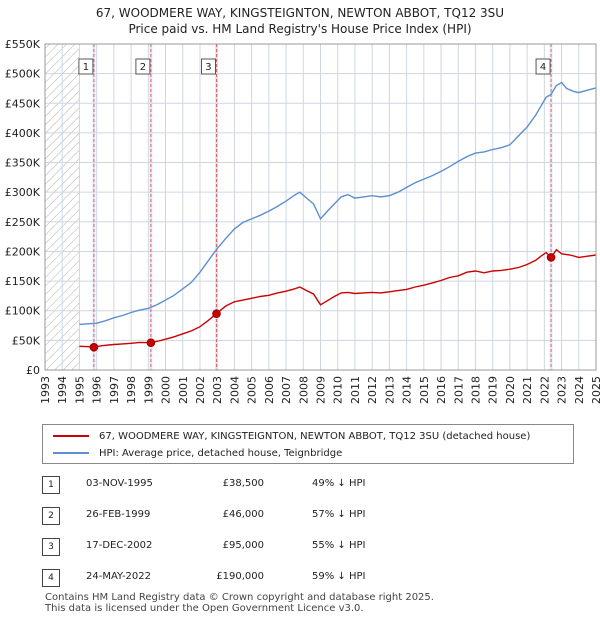  What do you see at coordinates (269, 390) in the screenshot?
I see `x-tick-label: 2006` at bounding box center [269, 390].